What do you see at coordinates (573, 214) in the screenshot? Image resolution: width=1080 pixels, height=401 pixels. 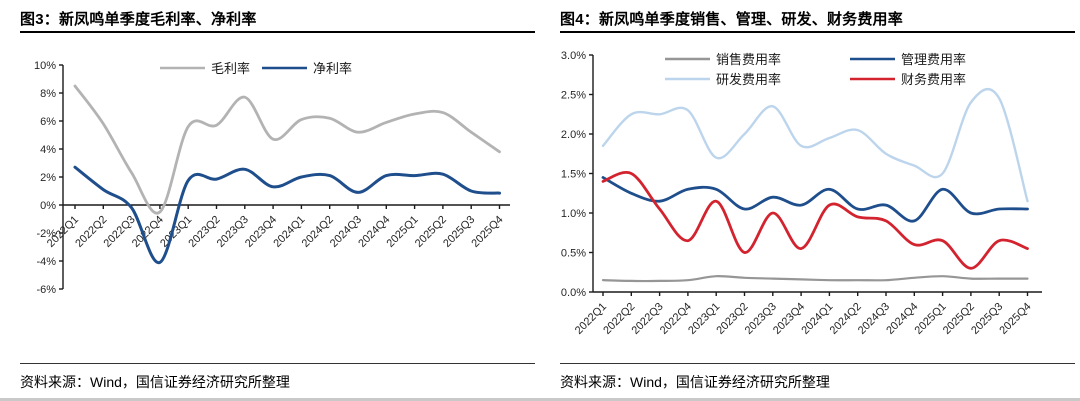 I see `y-tick-label: 1.0%` at bounding box center [573, 214].